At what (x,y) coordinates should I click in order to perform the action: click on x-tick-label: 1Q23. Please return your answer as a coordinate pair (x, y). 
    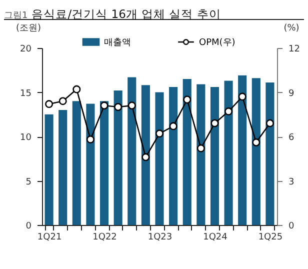
    Looking at the image, I should click on (160, 237).